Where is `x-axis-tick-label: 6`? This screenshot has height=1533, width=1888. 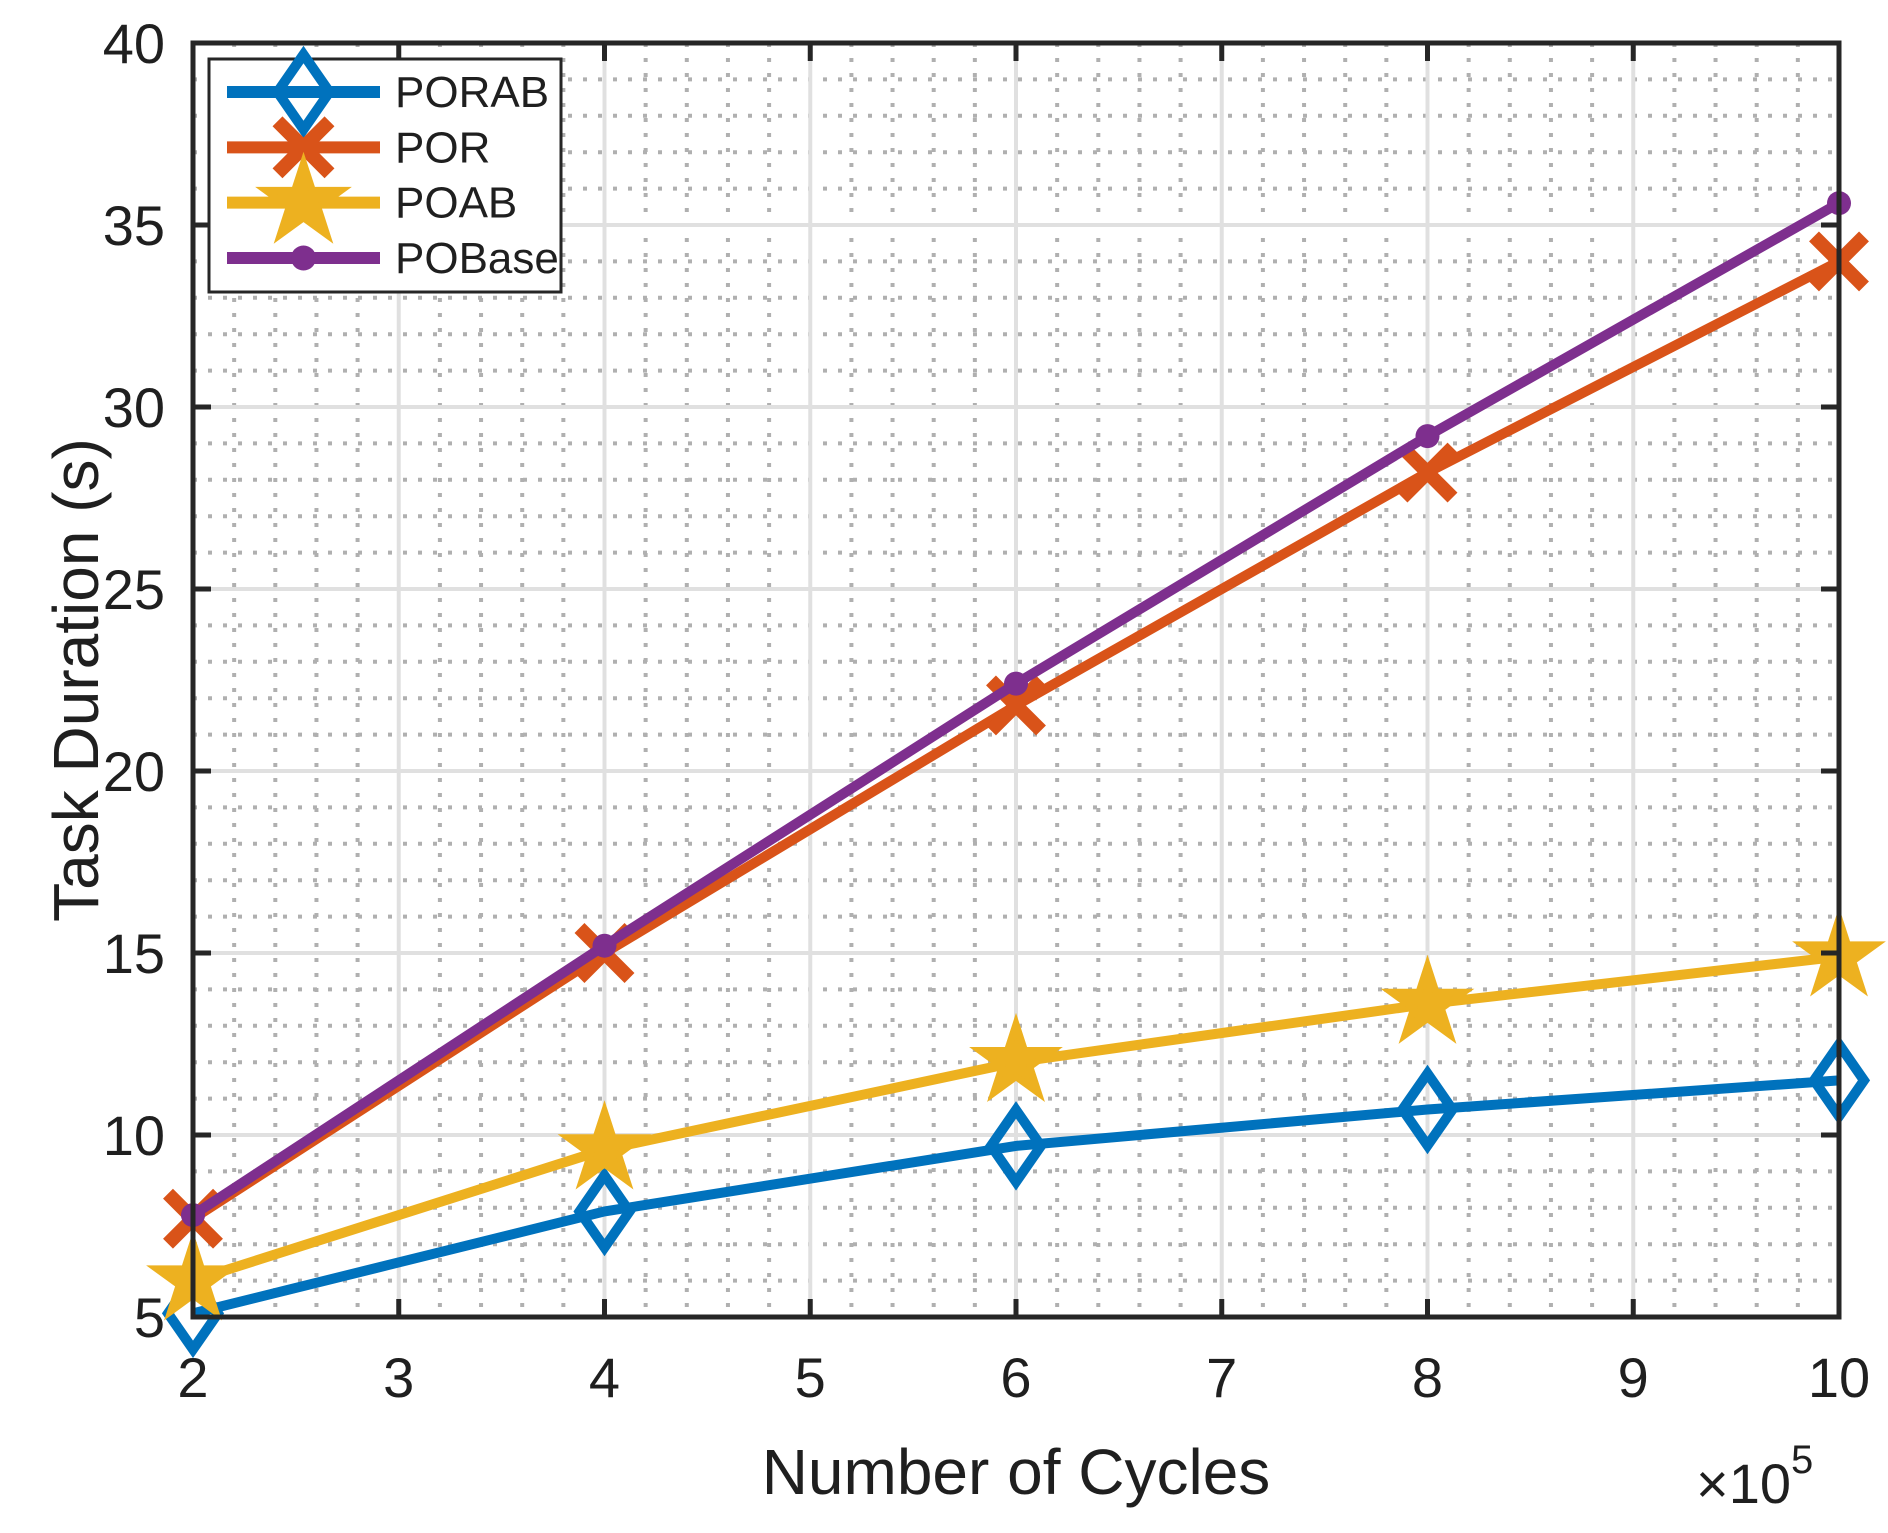
x-axis-tick-label: 6 is located at coordinates (1015, 1377).